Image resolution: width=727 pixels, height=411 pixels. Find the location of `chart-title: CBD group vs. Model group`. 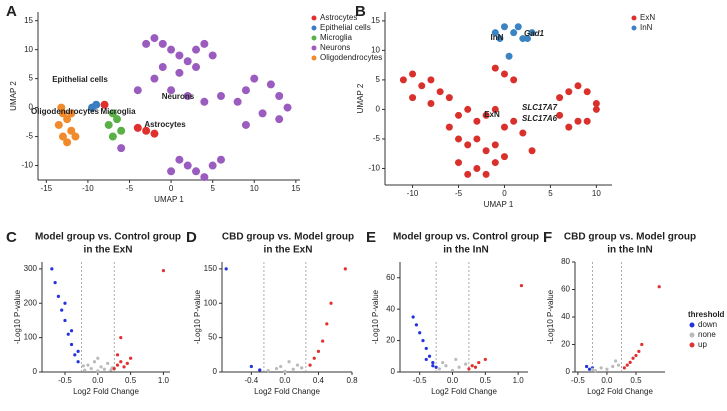

chart-title: CBD group vs. Model group is located at coordinates (288, 237).